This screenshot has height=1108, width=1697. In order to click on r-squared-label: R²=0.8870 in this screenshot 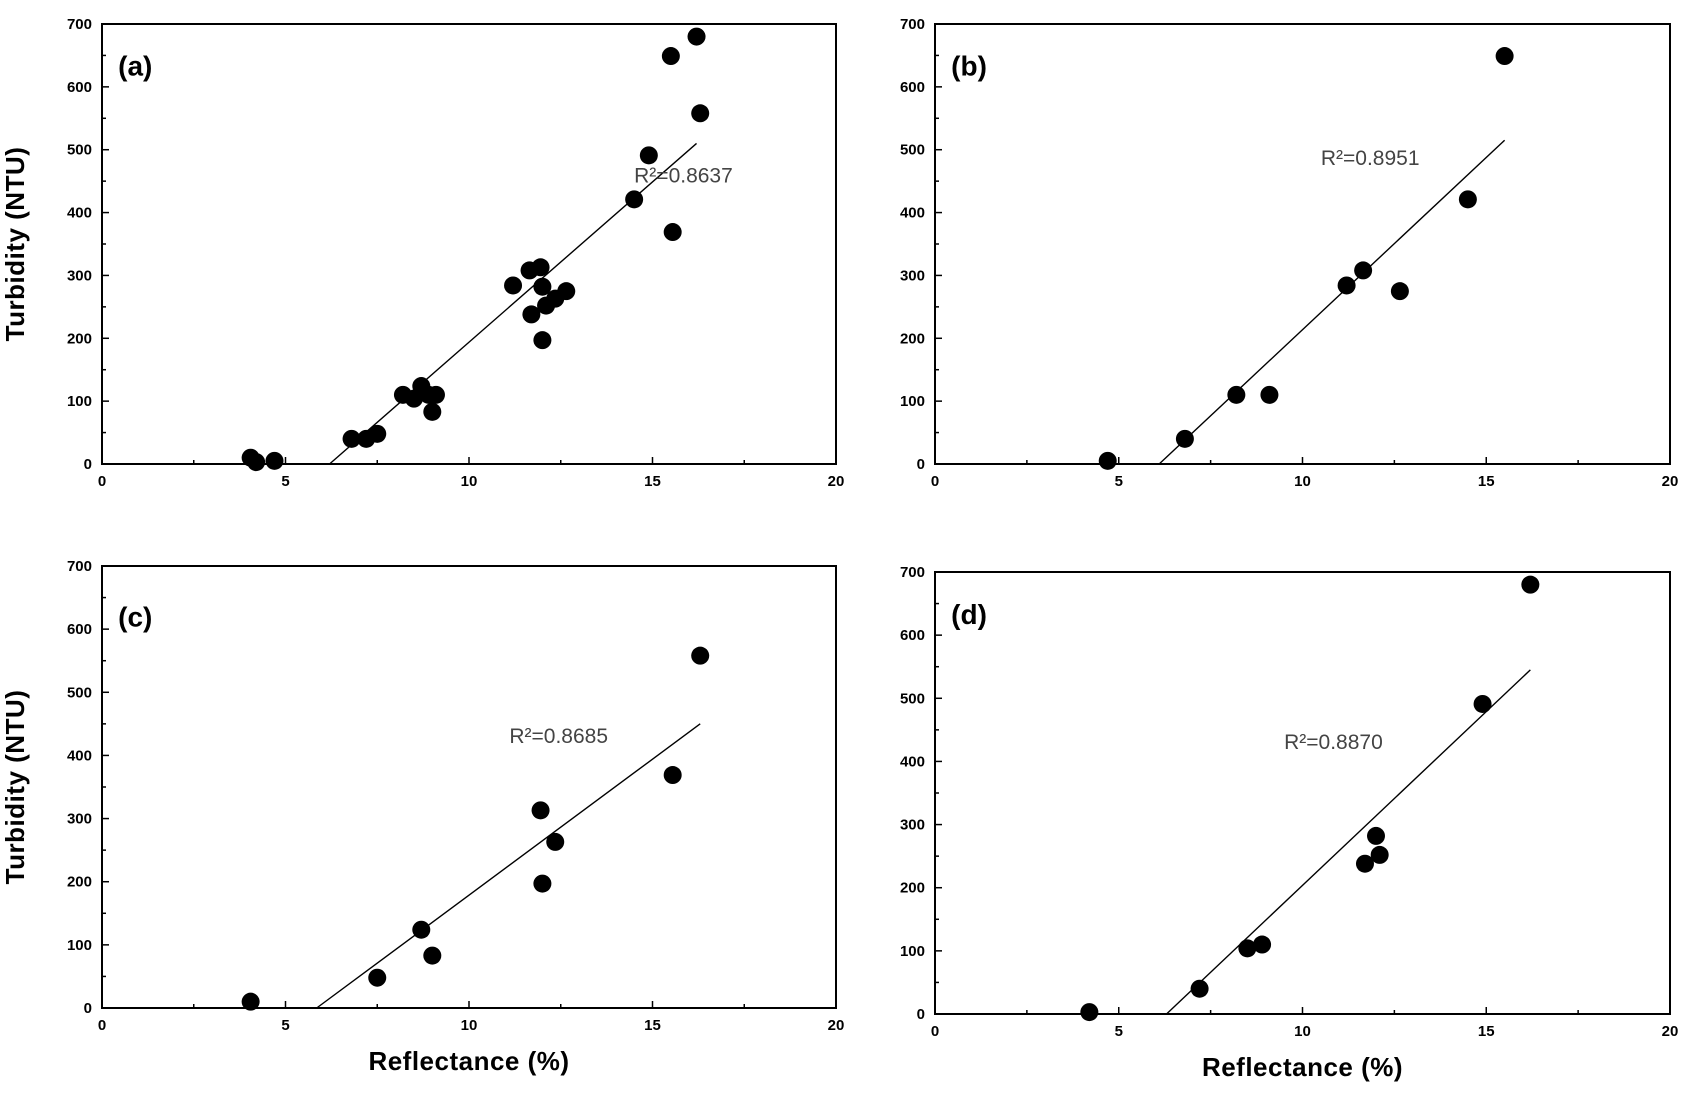, I will do `click(1333, 742)`.